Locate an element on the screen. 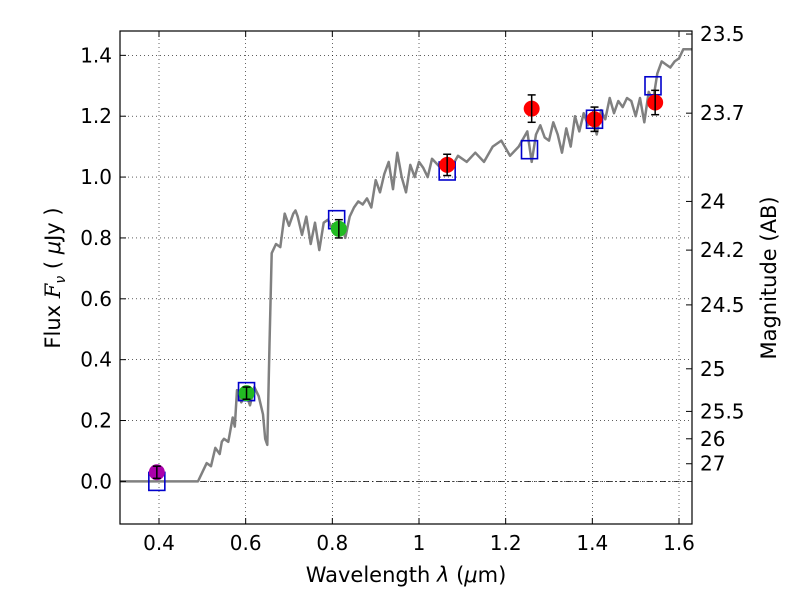 The width and height of the screenshot is (800, 604). x-tick-label: 1.4 is located at coordinates (592, 543).